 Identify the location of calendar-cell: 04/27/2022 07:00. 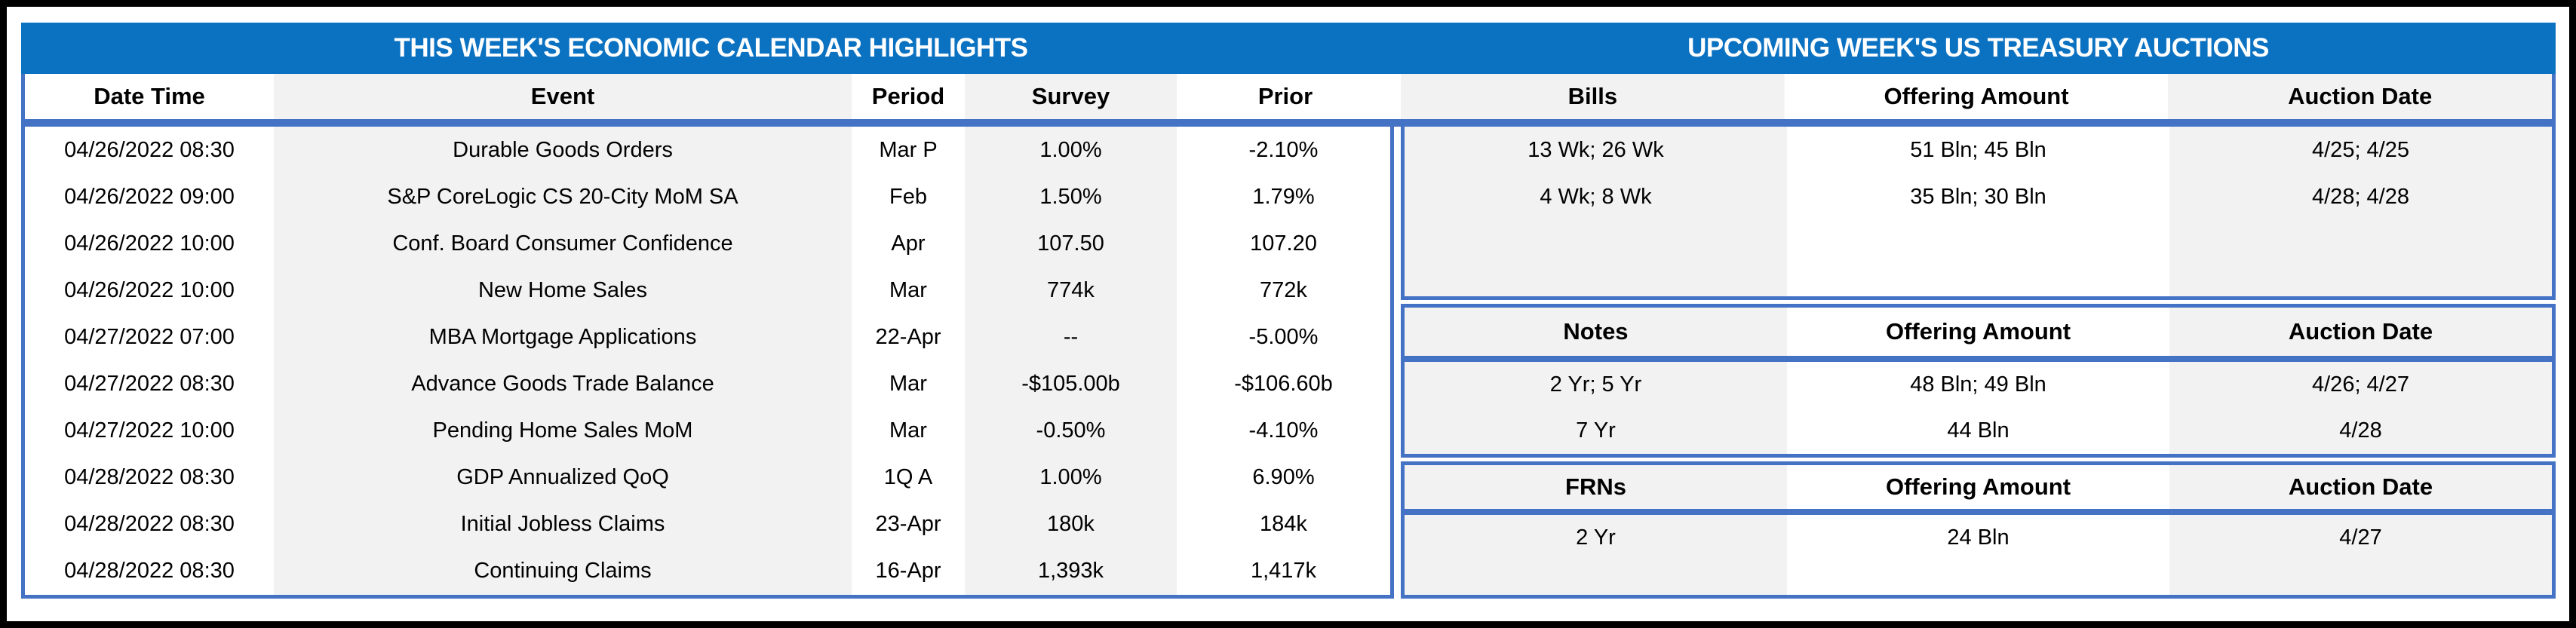
(149, 336).